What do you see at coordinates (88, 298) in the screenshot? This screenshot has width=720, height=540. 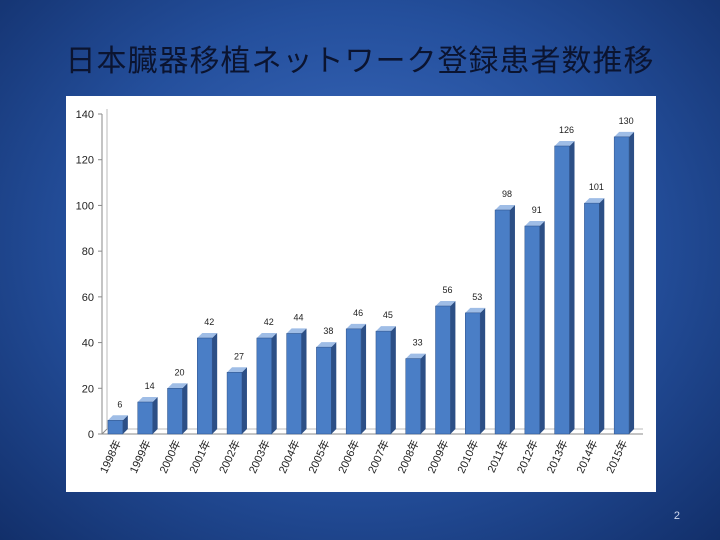 I see `y-tick-label: 60` at bounding box center [88, 298].